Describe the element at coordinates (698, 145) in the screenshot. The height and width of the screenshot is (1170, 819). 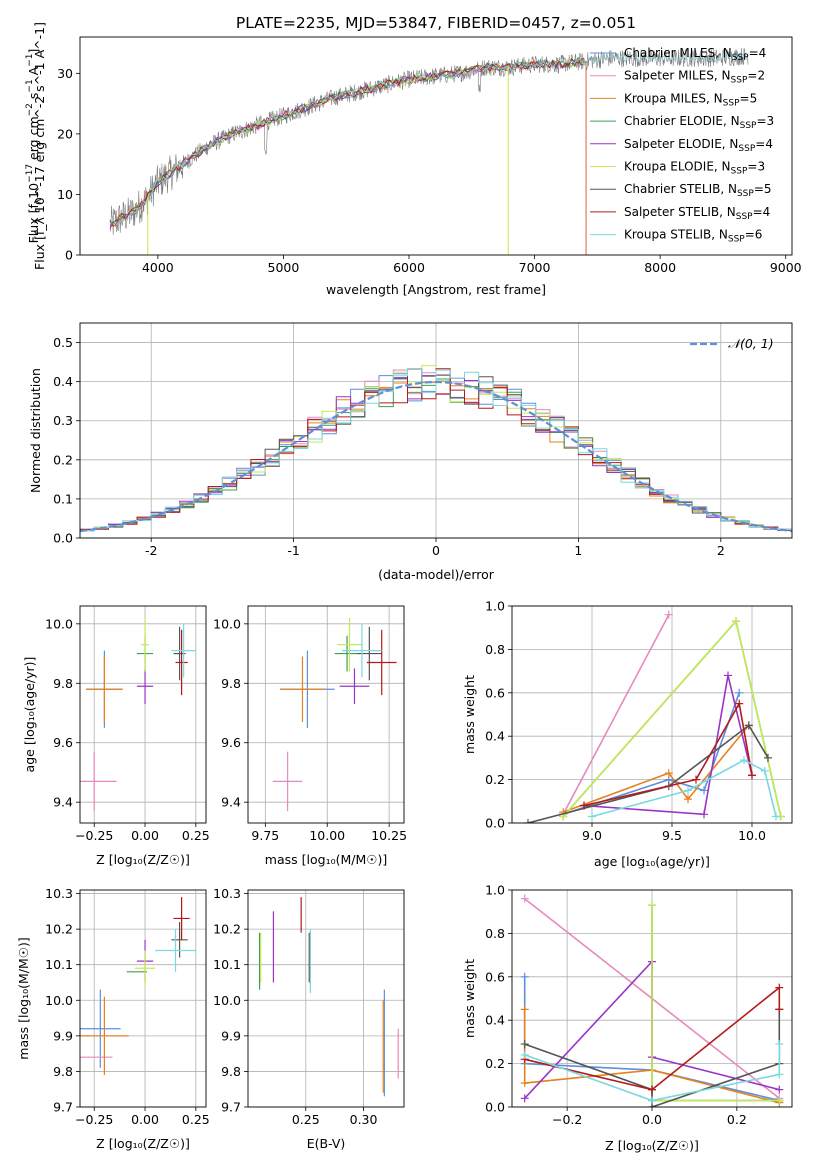
I see `legend-label: Salpeter ELODIE, NSSP=4` at that location.